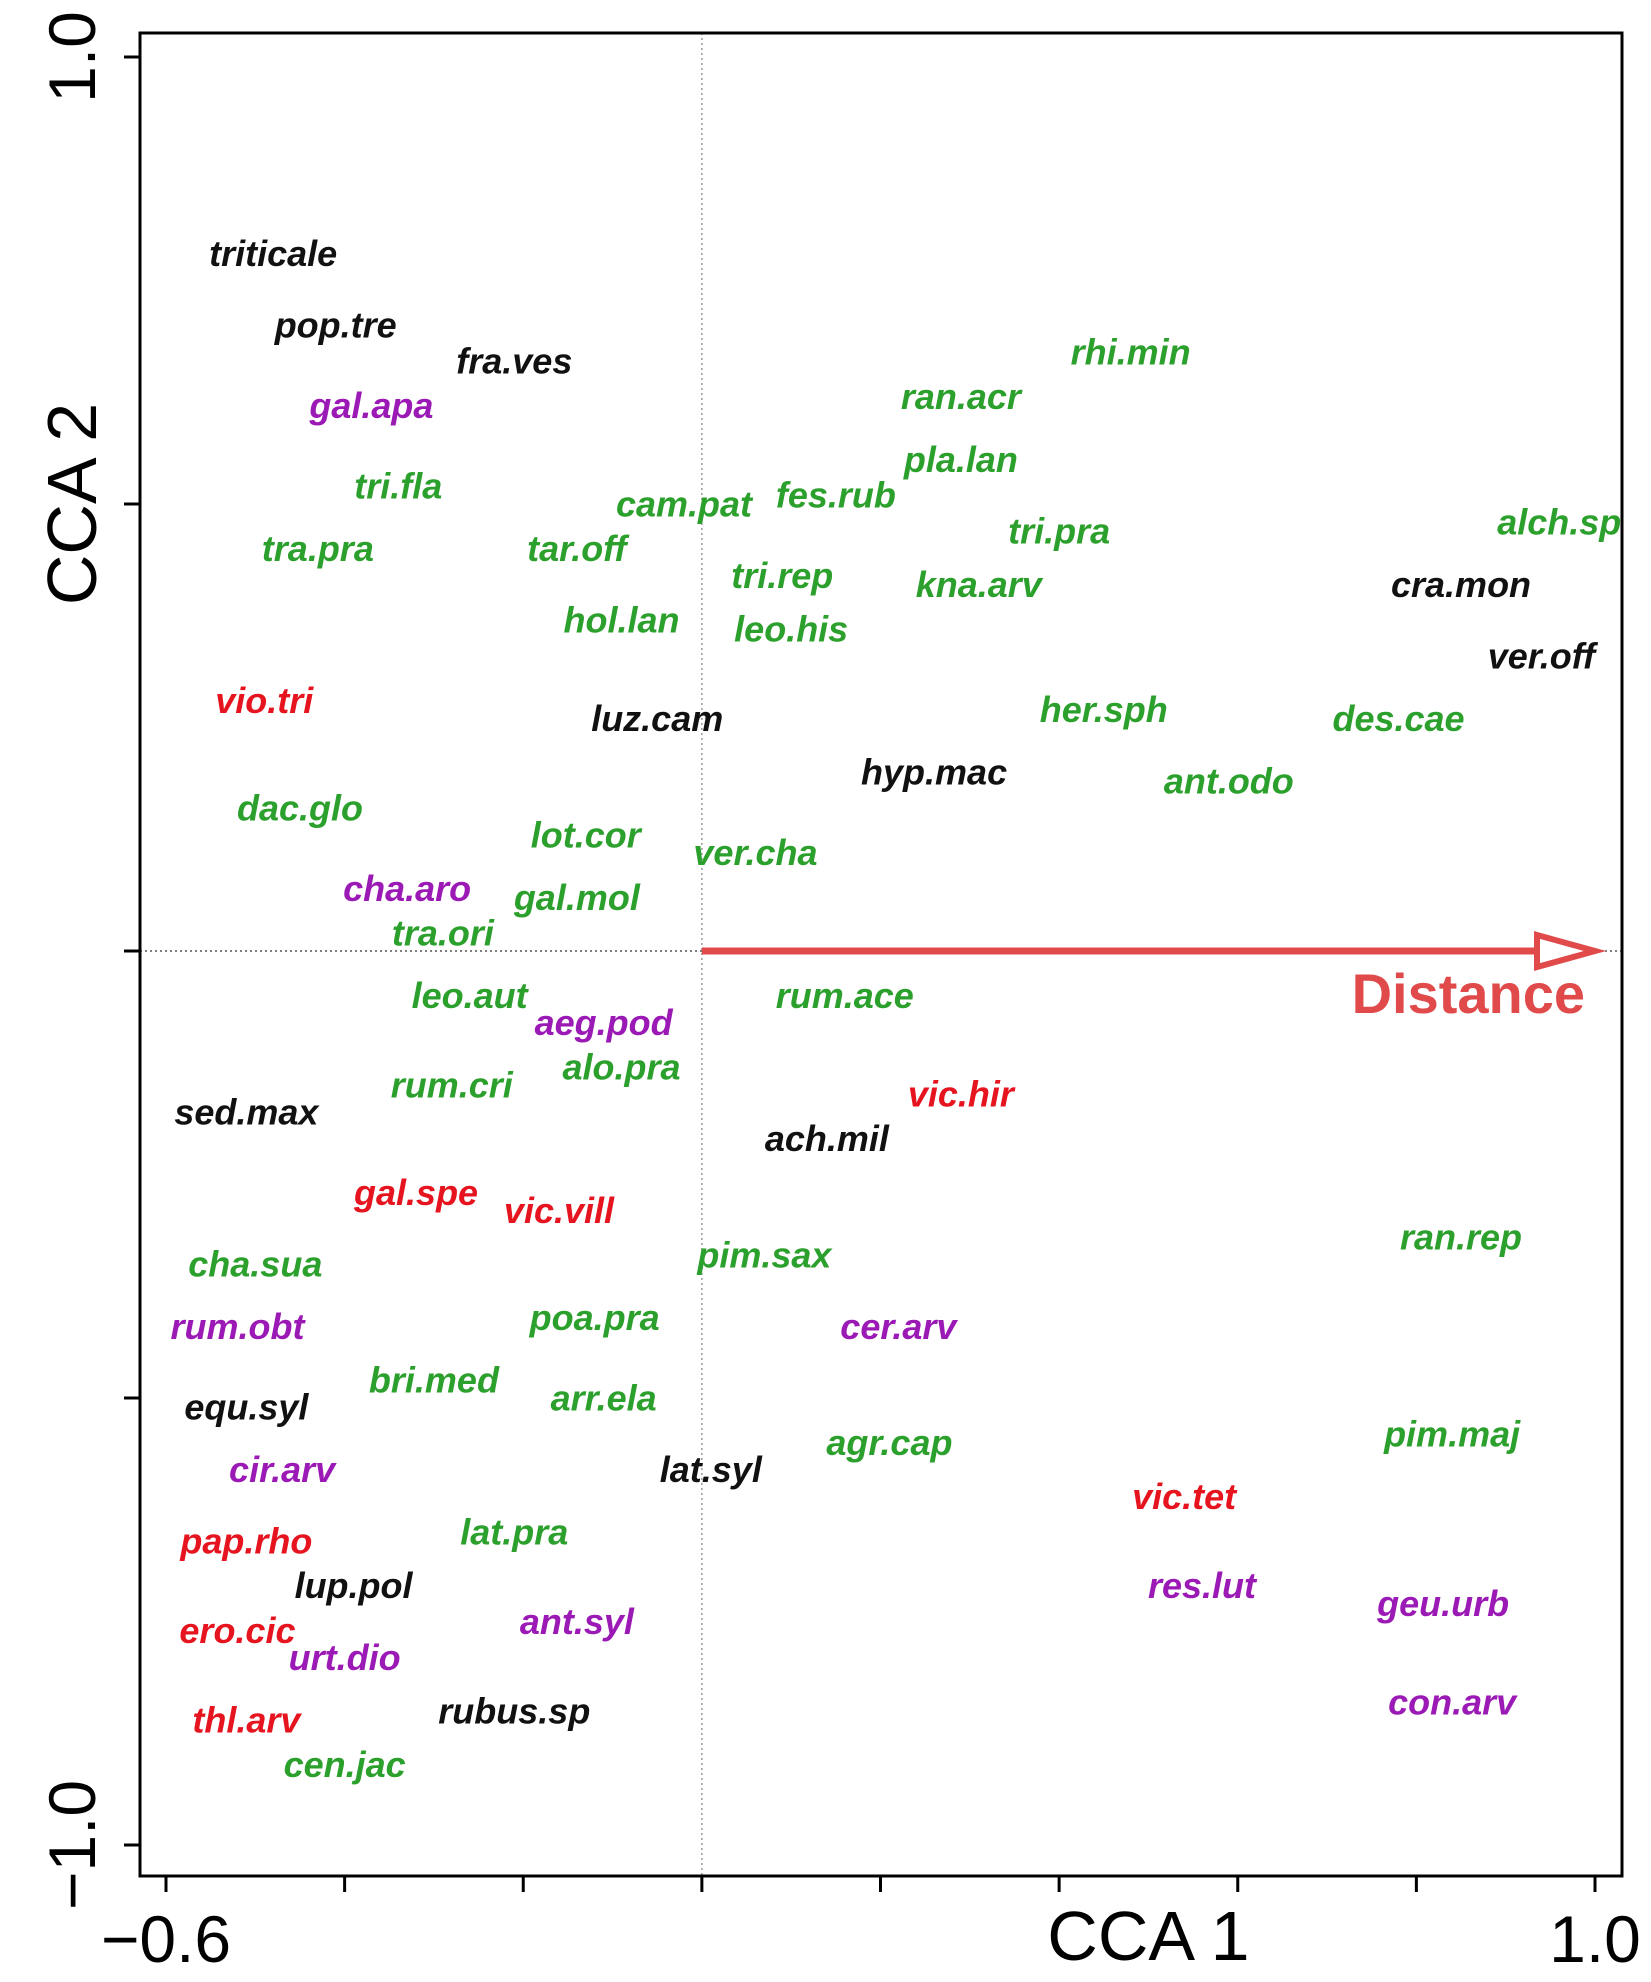 The width and height of the screenshot is (1651, 1982). I want to click on species-label: ver.cha, so click(755, 852).